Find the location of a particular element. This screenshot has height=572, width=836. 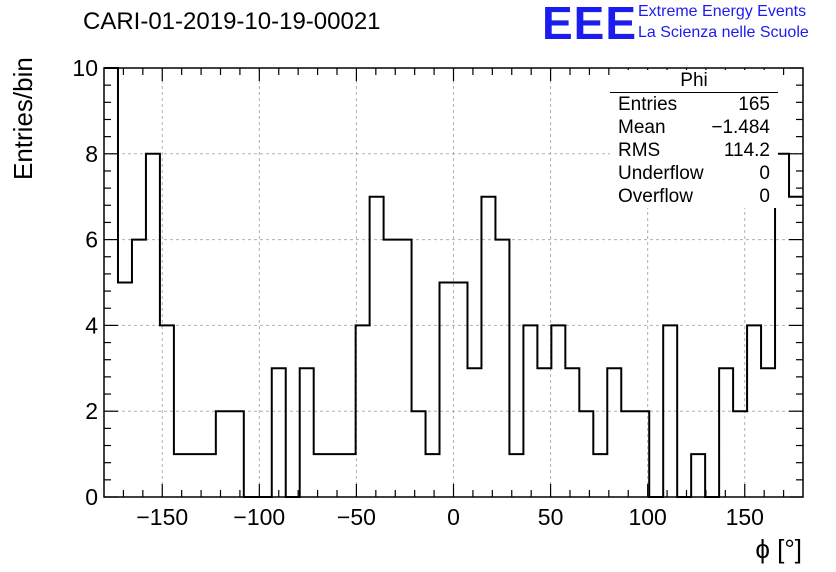

run-title: CARI-01-2019-10-19-00021 is located at coordinates (232, 21).